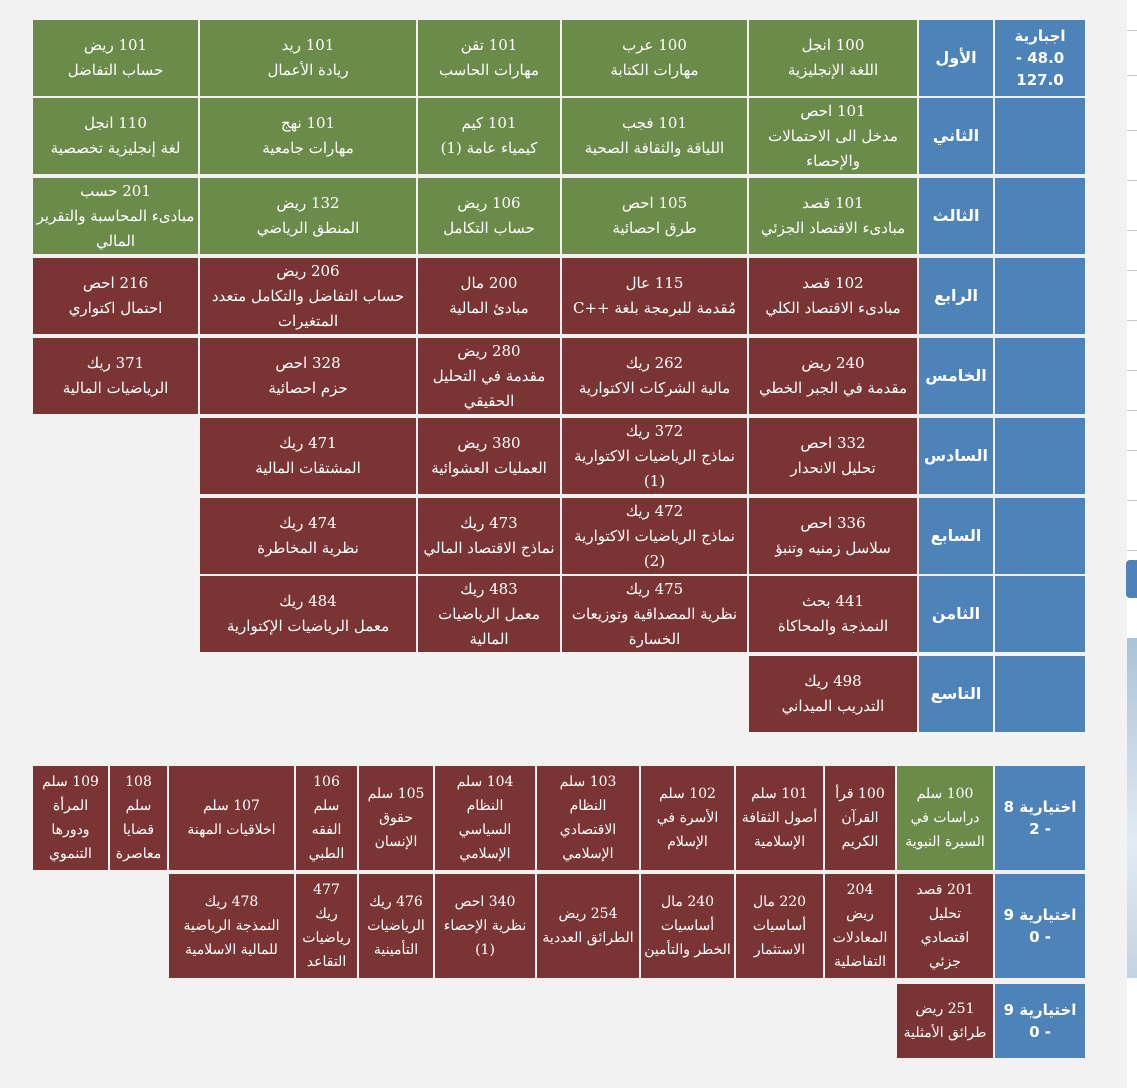  What do you see at coordinates (687, 926) in the screenshot?
I see `elective-course-cell: 240 مال أساسيات الخطر والتأمين` at bounding box center [687, 926].